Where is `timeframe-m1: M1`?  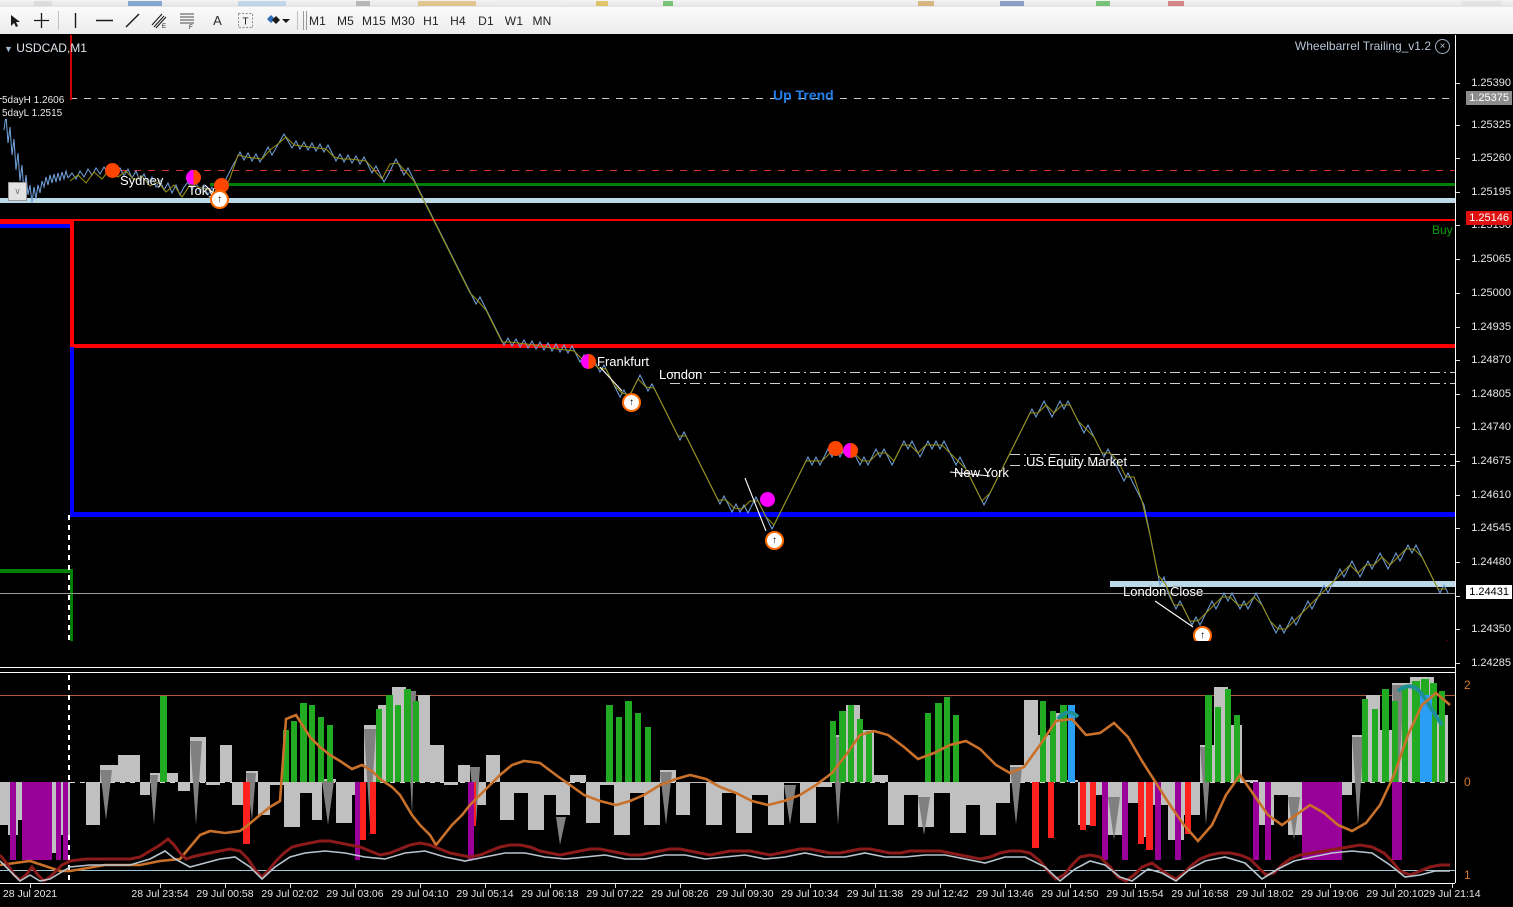
timeframe-m1: M1 is located at coordinates (317, 20).